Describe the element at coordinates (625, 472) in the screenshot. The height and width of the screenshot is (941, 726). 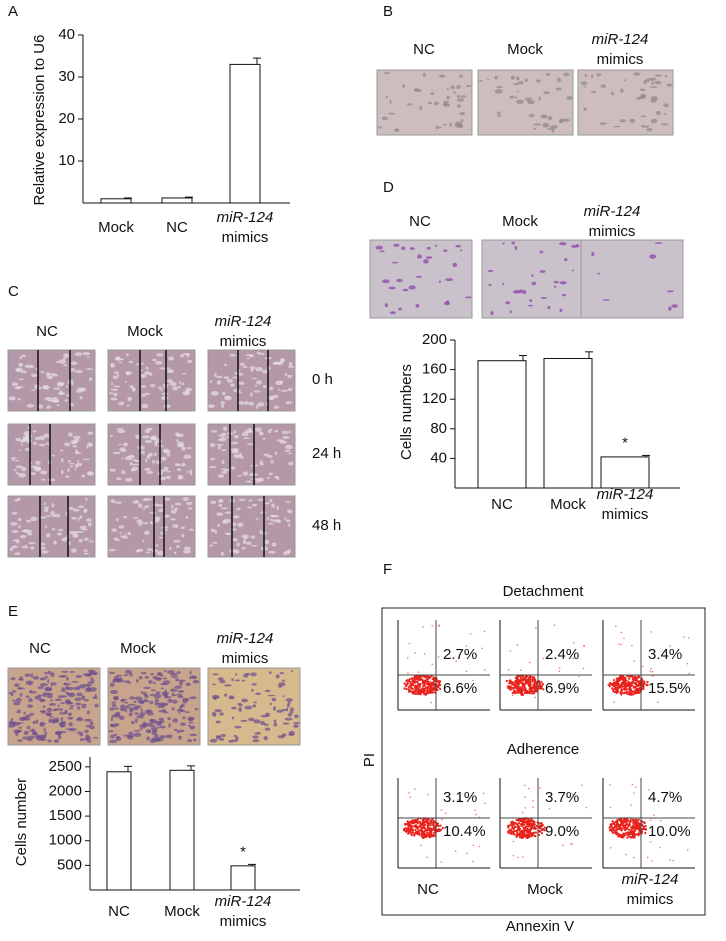
I see `bar` at that location.